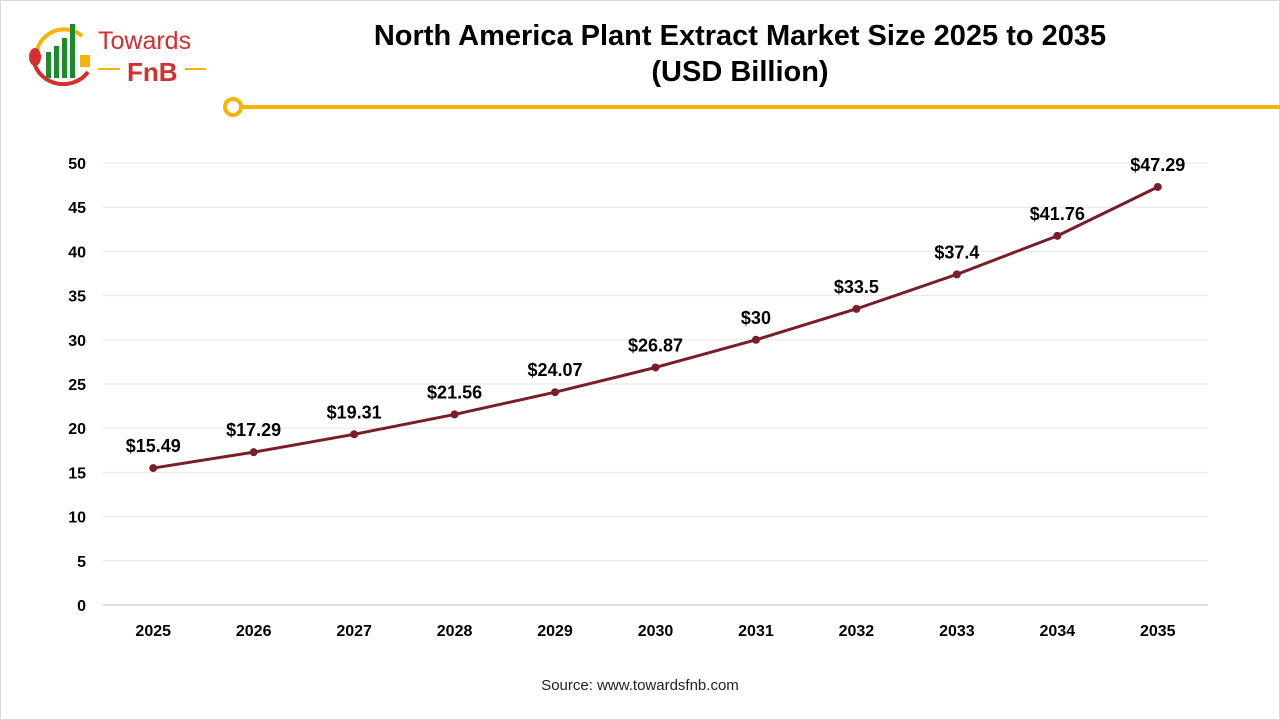  I want to click on x-tick-label: 2029, so click(555, 631).